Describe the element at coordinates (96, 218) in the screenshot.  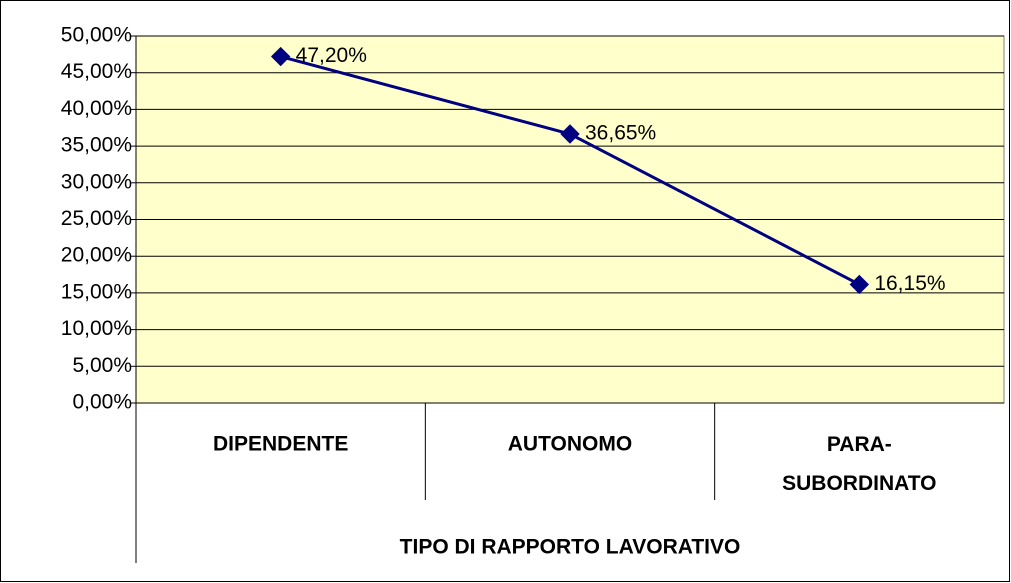
I see `y-tick-label: 25,00%` at that location.